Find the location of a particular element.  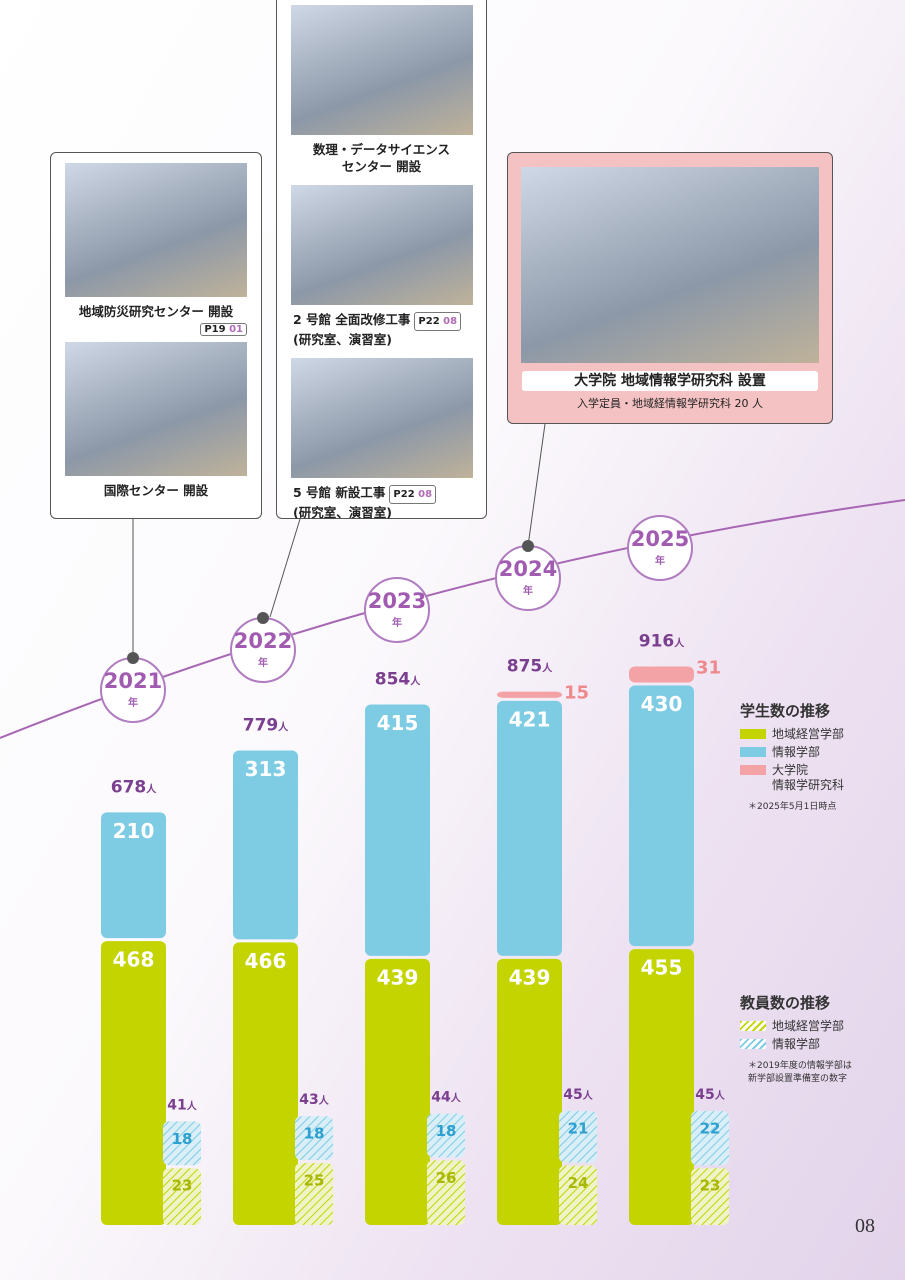

total-value: 779 is located at coordinates (261, 725).